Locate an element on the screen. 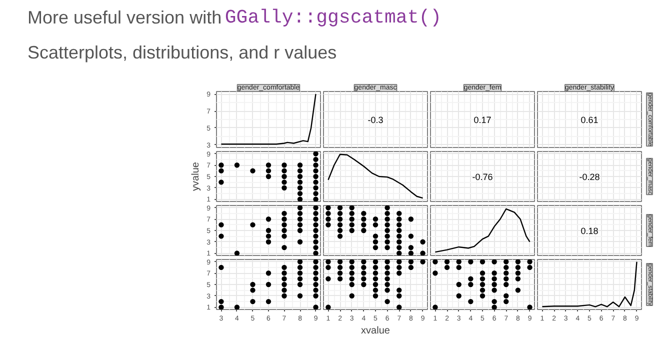 The width and height of the screenshot is (670, 350). text: 0.17 is located at coordinates (483, 120).